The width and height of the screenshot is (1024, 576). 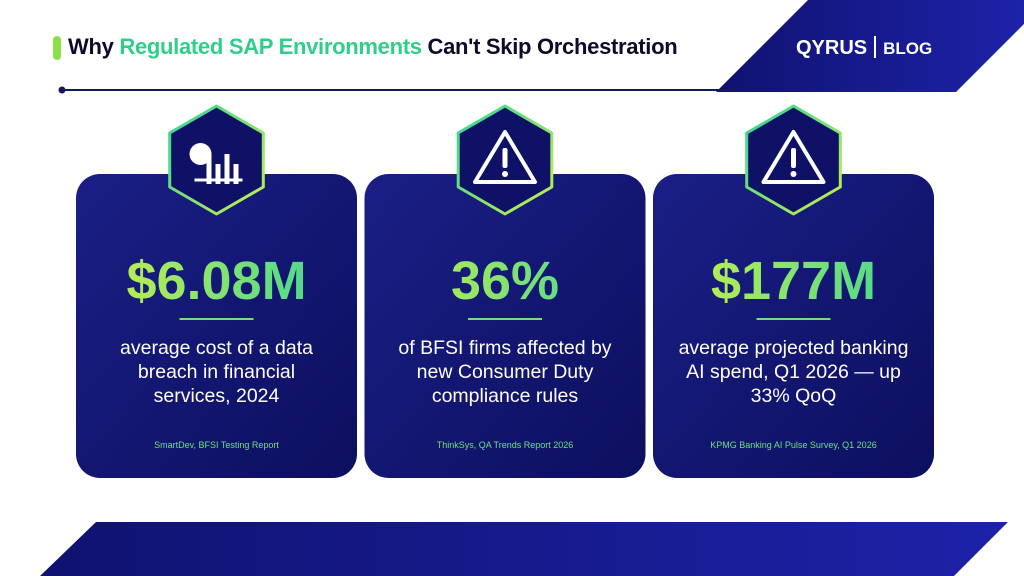 I want to click on title-highlight: Regulated SAP Environments, so click(x=270, y=46).